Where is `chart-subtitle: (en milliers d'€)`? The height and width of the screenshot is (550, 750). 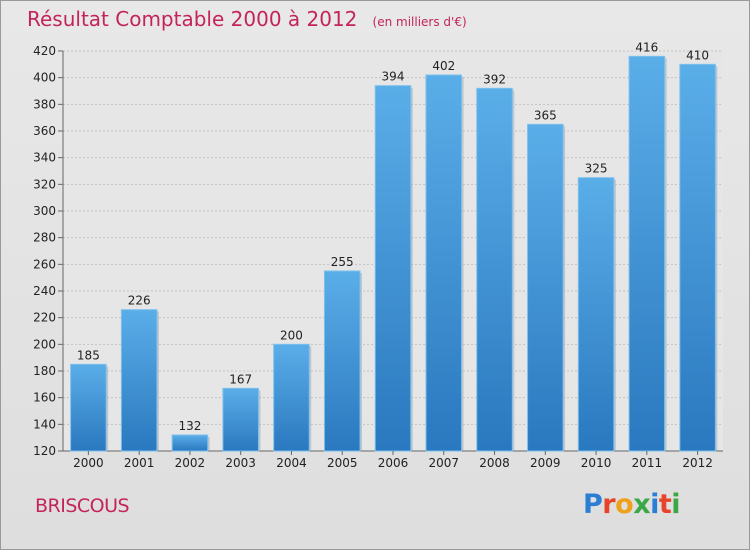 chart-subtitle: (en milliers d'€) is located at coordinates (419, 22).